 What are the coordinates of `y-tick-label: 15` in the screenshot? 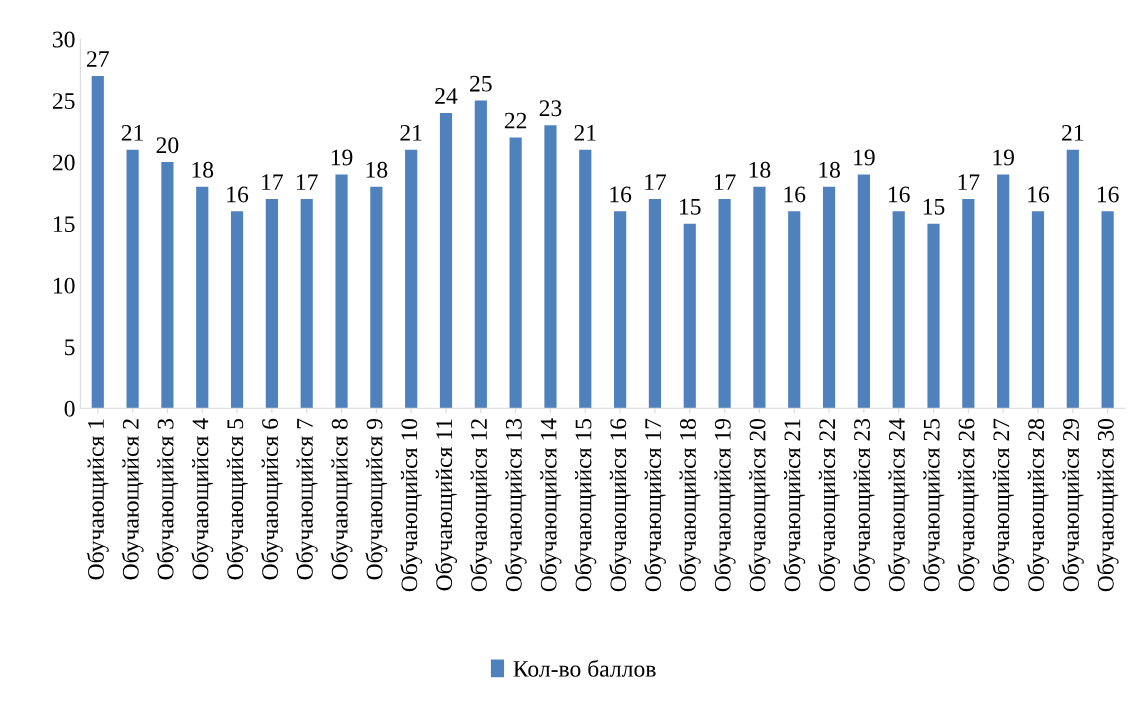 It's located at (64, 224).